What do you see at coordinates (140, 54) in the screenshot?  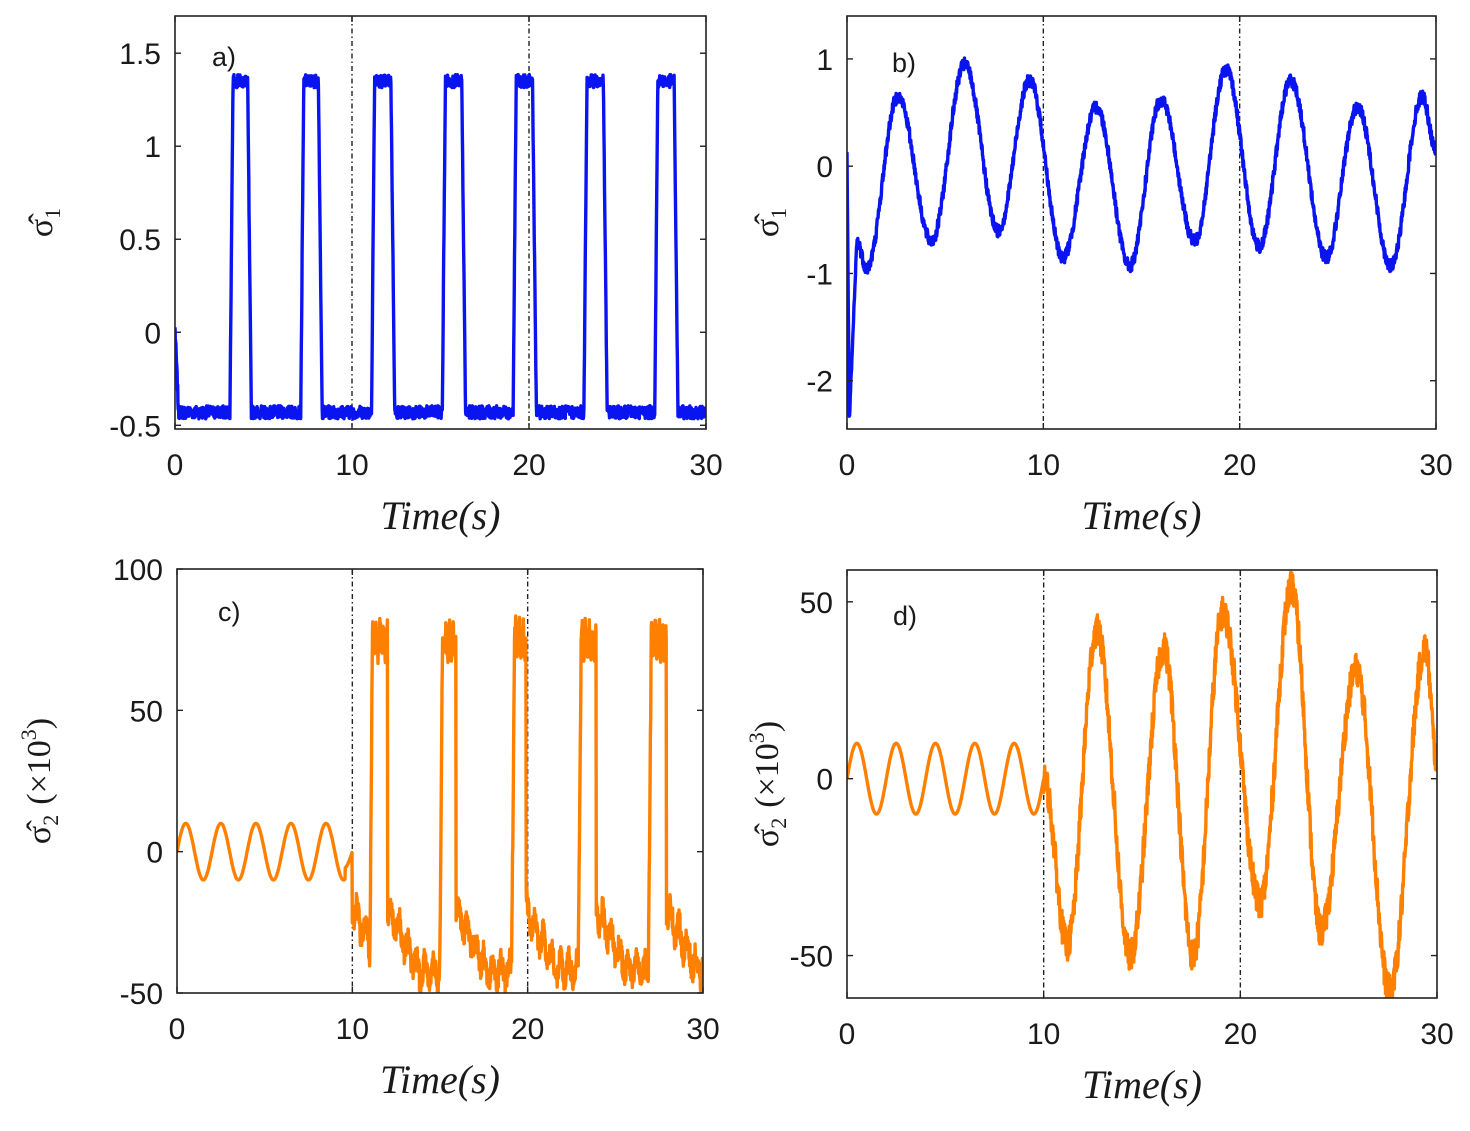 I see `y-tick-label: 1.5` at bounding box center [140, 54].